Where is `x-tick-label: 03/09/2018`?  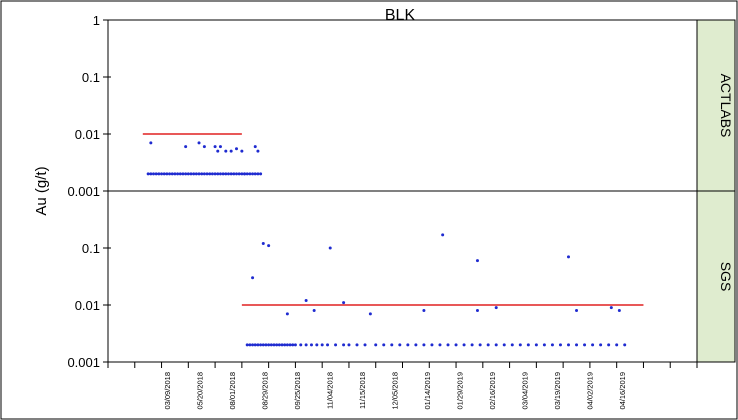 x-tick-label: 03/09/2018 is located at coordinates (167, 391).